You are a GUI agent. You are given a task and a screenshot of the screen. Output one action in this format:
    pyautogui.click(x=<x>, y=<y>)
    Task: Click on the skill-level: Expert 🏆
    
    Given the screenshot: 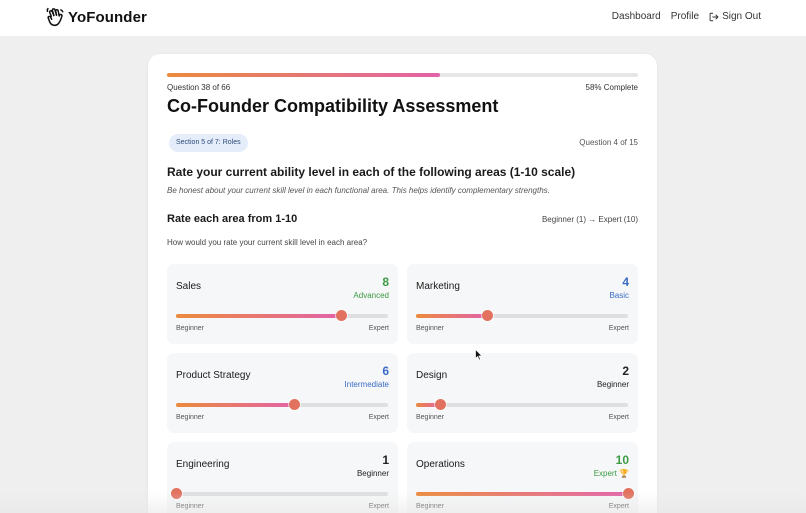 What is the action you would take?
    pyautogui.click(x=611, y=473)
    